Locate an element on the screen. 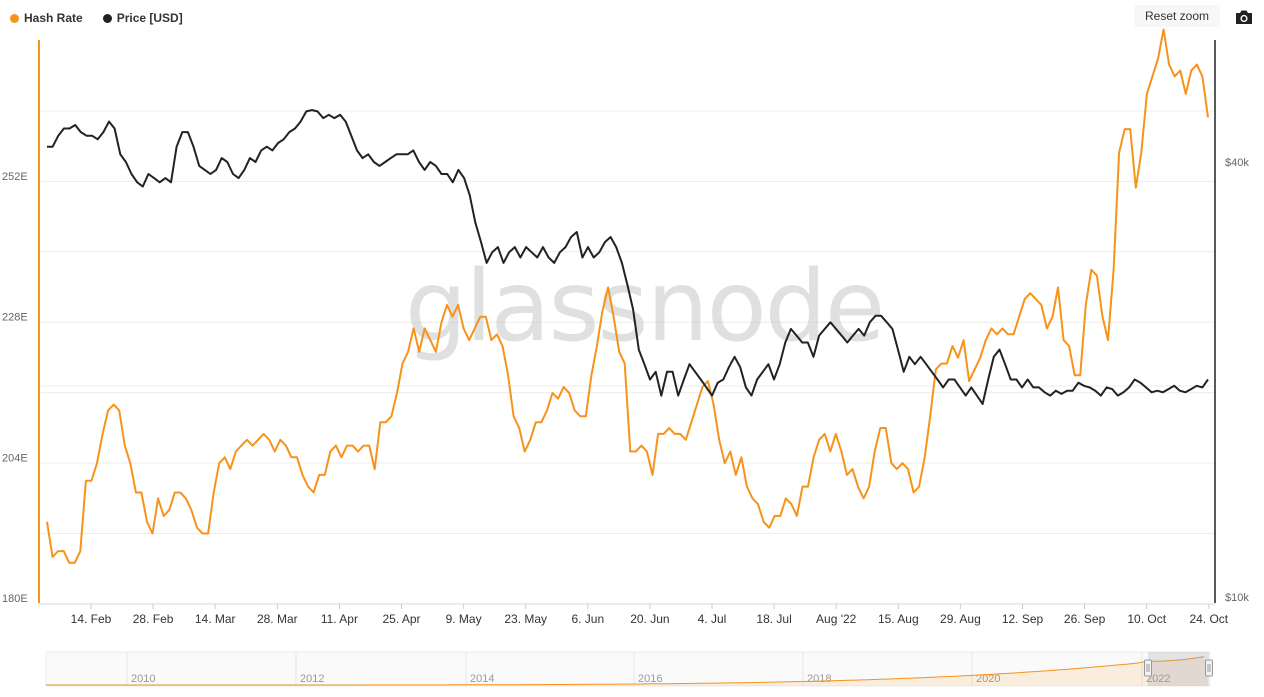  navigator-tick-label: 2014 is located at coordinates (482, 679).